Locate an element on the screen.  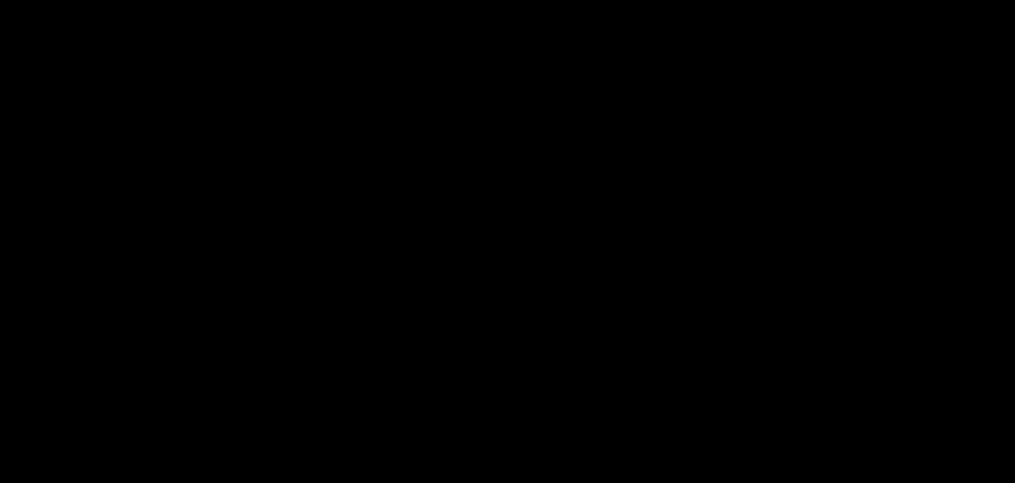
cell-9m25: 102 is located at coordinates (732, 57).